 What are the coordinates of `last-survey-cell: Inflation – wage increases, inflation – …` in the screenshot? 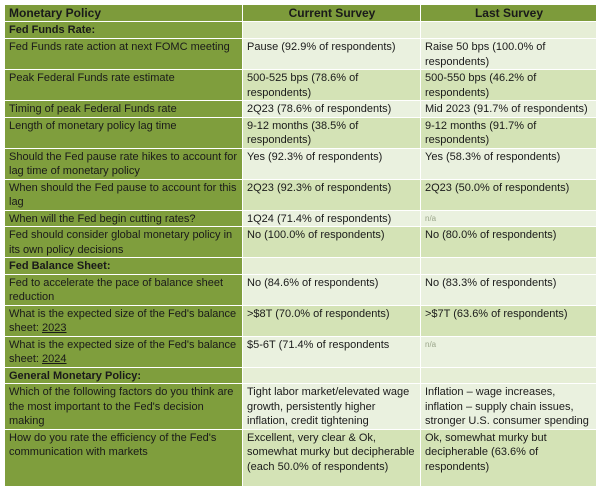 It's located at (508, 406).